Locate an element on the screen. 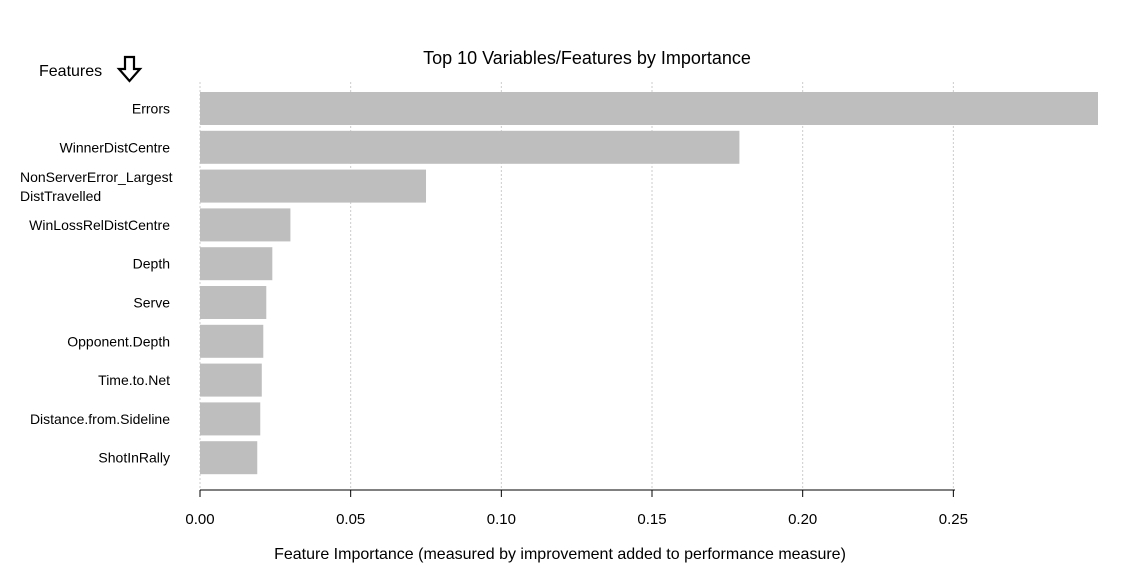 Image resolution: width=1139 pixels, height=588 pixels. category-label: Serve is located at coordinates (151, 303).